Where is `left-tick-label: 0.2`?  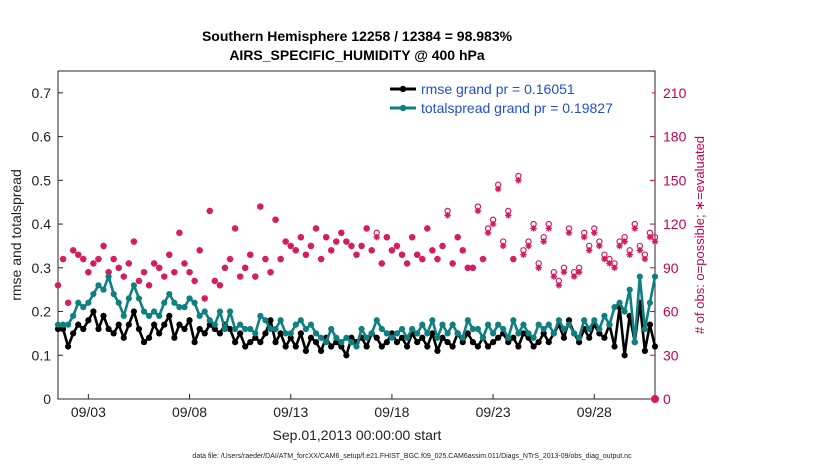 left-tick-label: 0.2 is located at coordinates (42, 312).